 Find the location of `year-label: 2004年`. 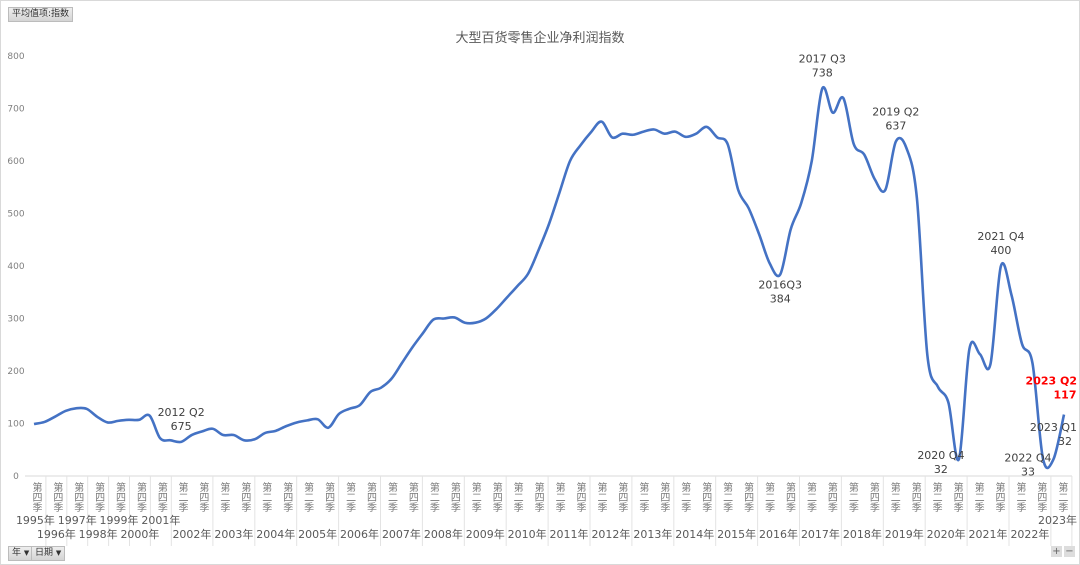

year-label: 2004年 is located at coordinates (275, 534).